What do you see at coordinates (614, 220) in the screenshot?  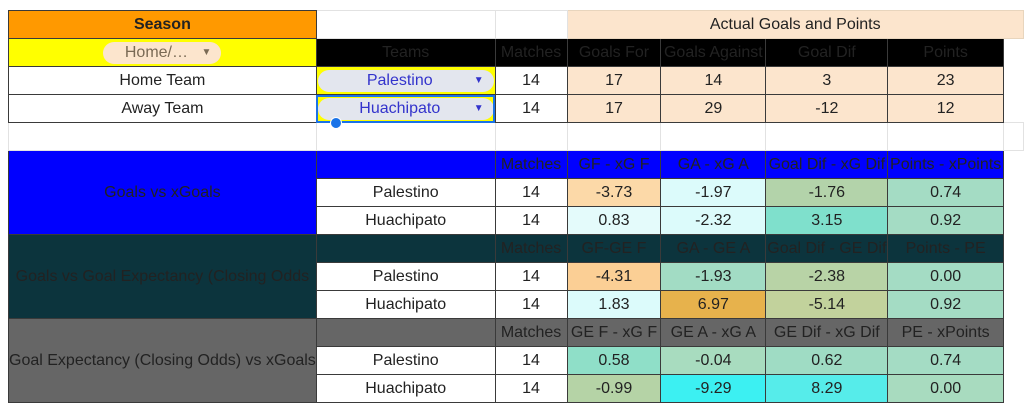 I see `metric-value-cell: 0.83` at bounding box center [614, 220].